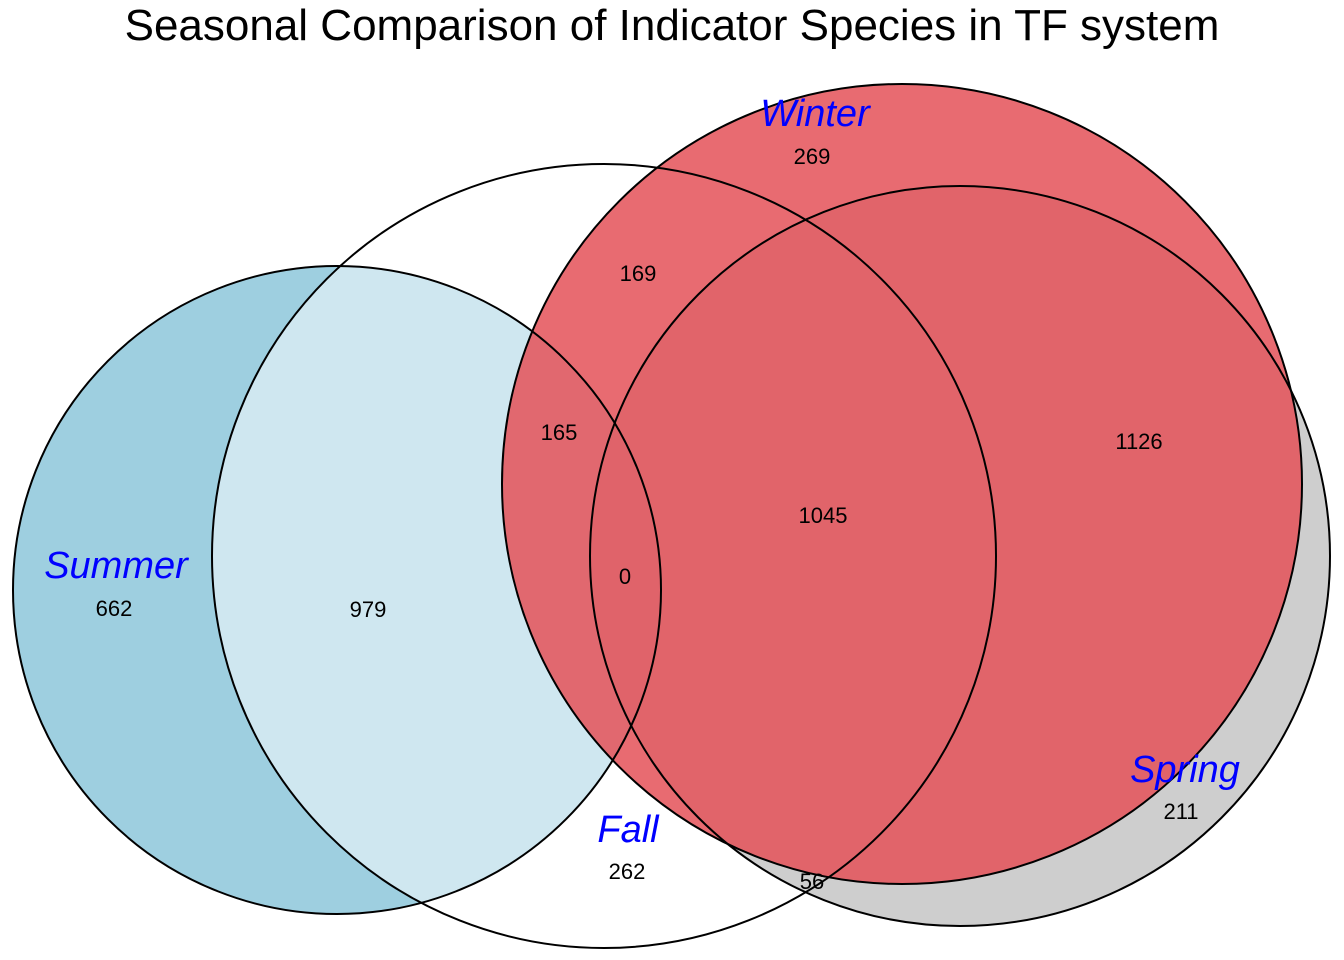  Describe the element at coordinates (1138, 441) in the screenshot. I see `count-winter-spring: 1126` at that location.